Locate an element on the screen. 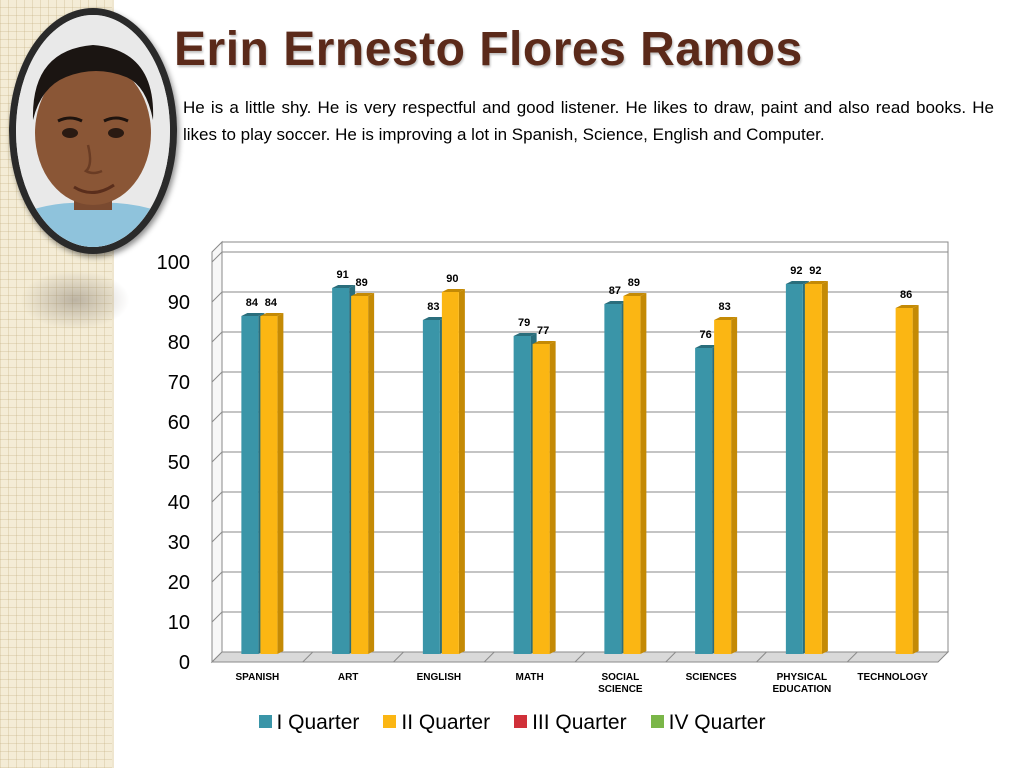  data-label: 92 is located at coordinates (815, 271).